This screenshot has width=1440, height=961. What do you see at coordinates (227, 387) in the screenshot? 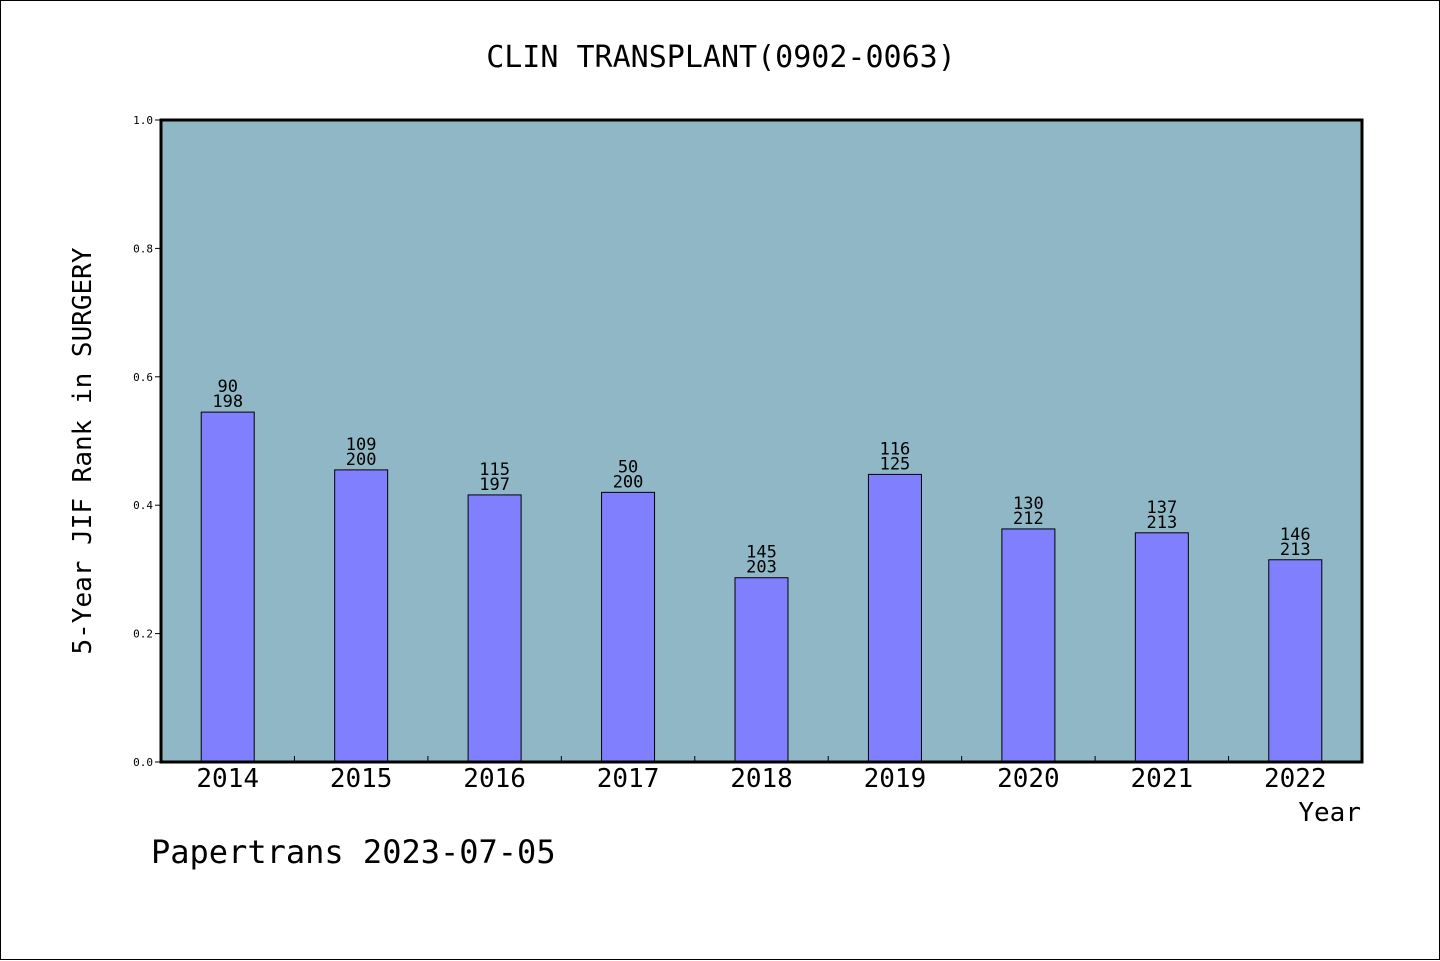
I see `bar-rank-label: 90` at bounding box center [227, 387].